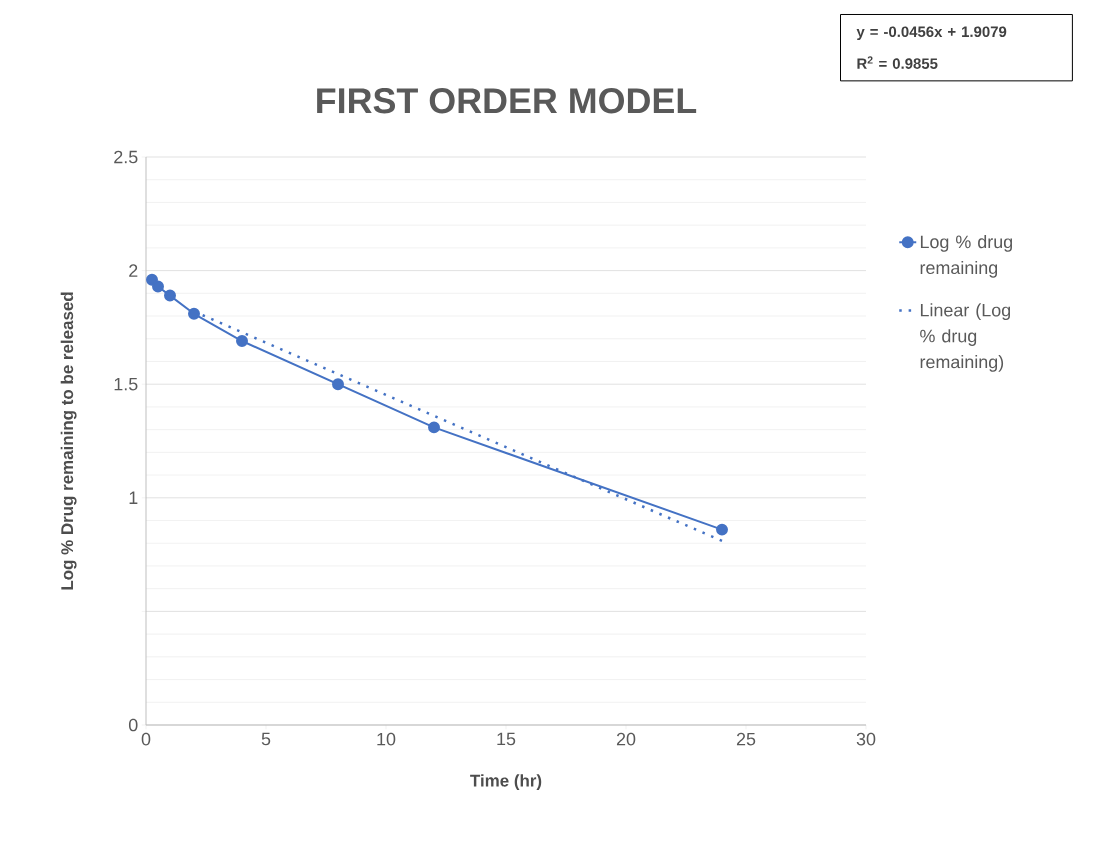 This screenshot has height=841, width=1094. I want to click on y-axis-title: Log % Drug remaining to be released, so click(68, 441).